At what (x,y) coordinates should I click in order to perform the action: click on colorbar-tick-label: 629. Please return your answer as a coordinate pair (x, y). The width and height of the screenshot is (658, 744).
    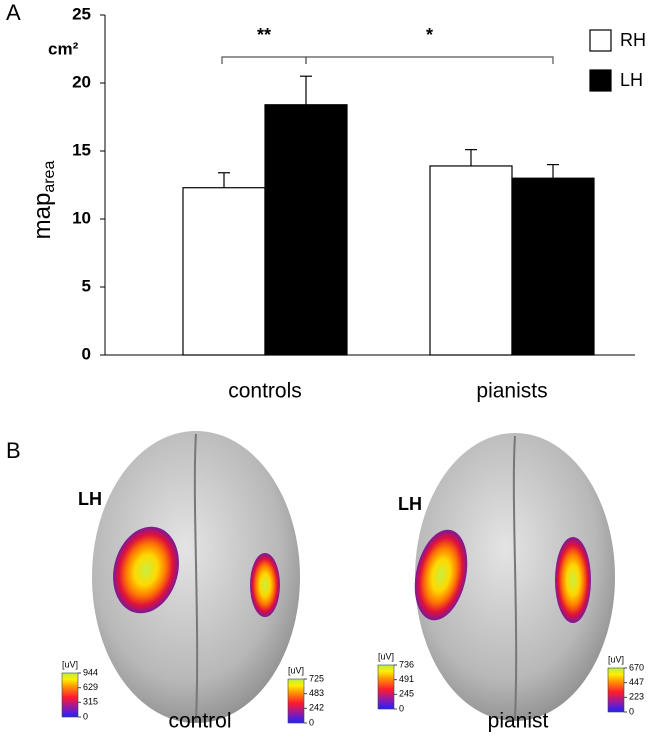
    Looking at the image, I should click on (90, 687).